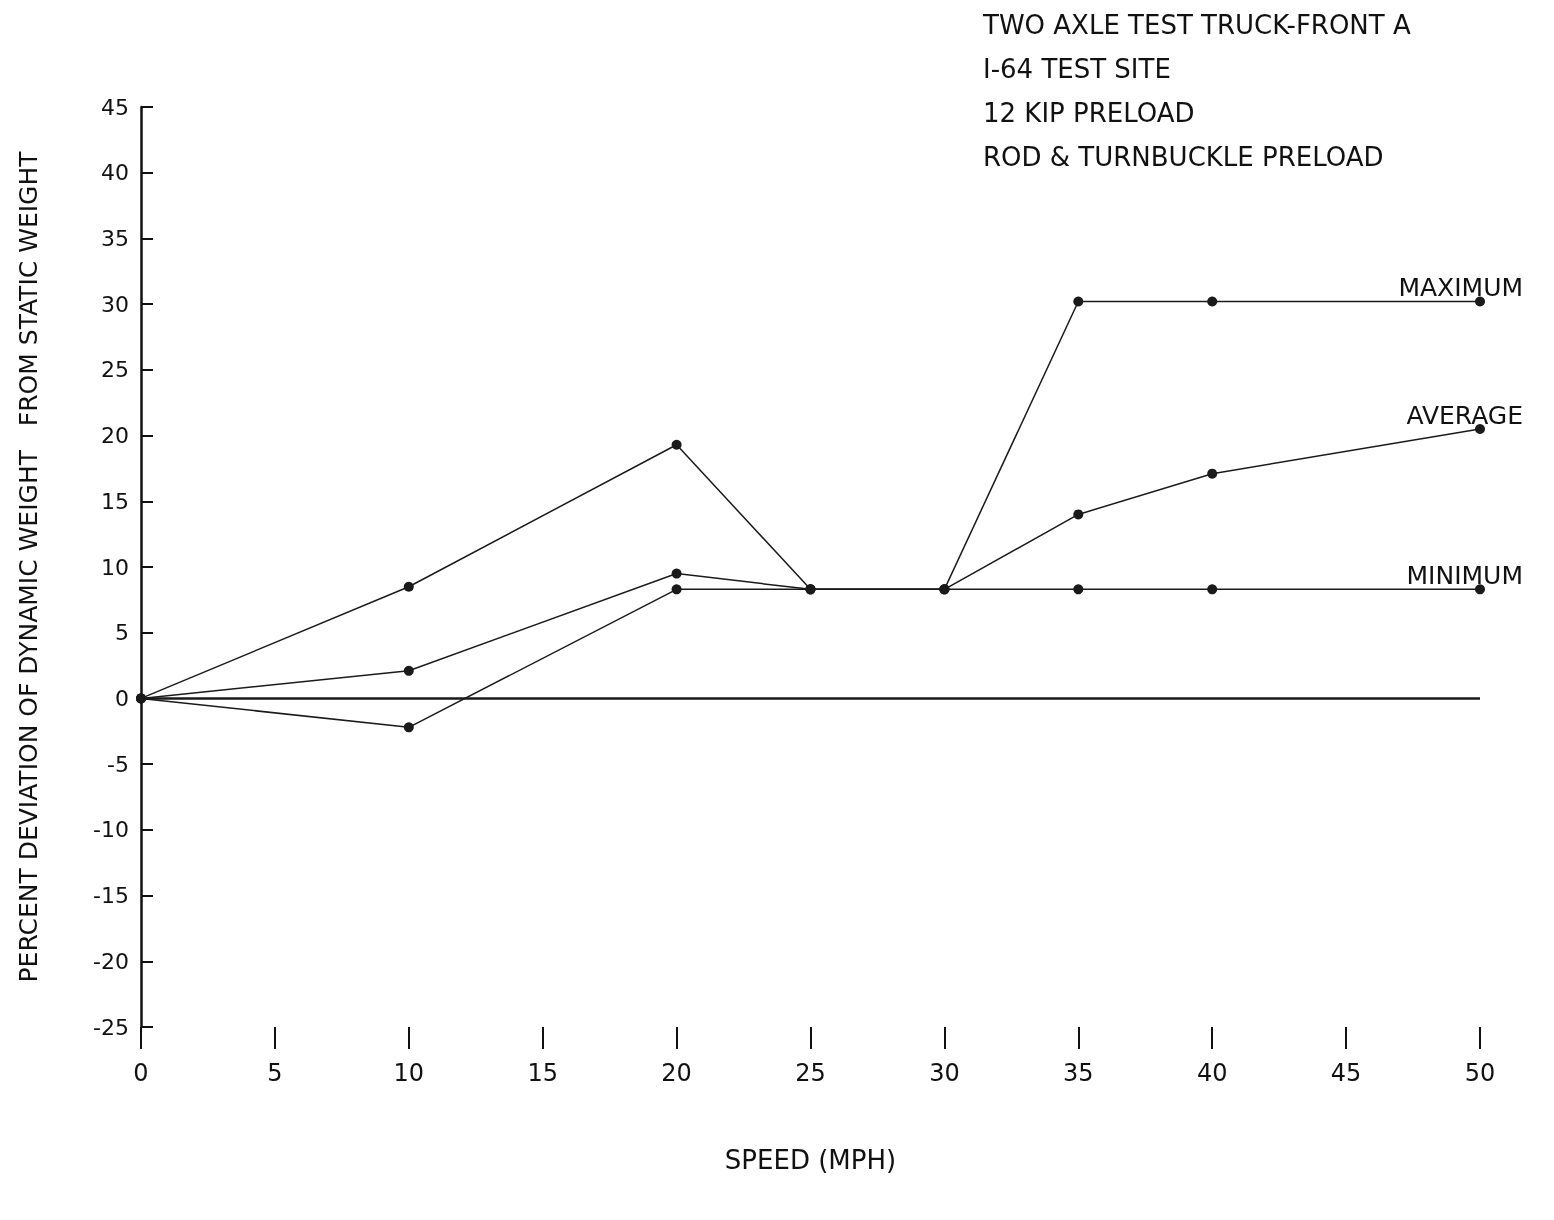 The image size is (1554, 1220). What do you see at coordinates (111, 961) in the screenshot?
I see `y-tick-label: -20` at bounding box center [111, 961].